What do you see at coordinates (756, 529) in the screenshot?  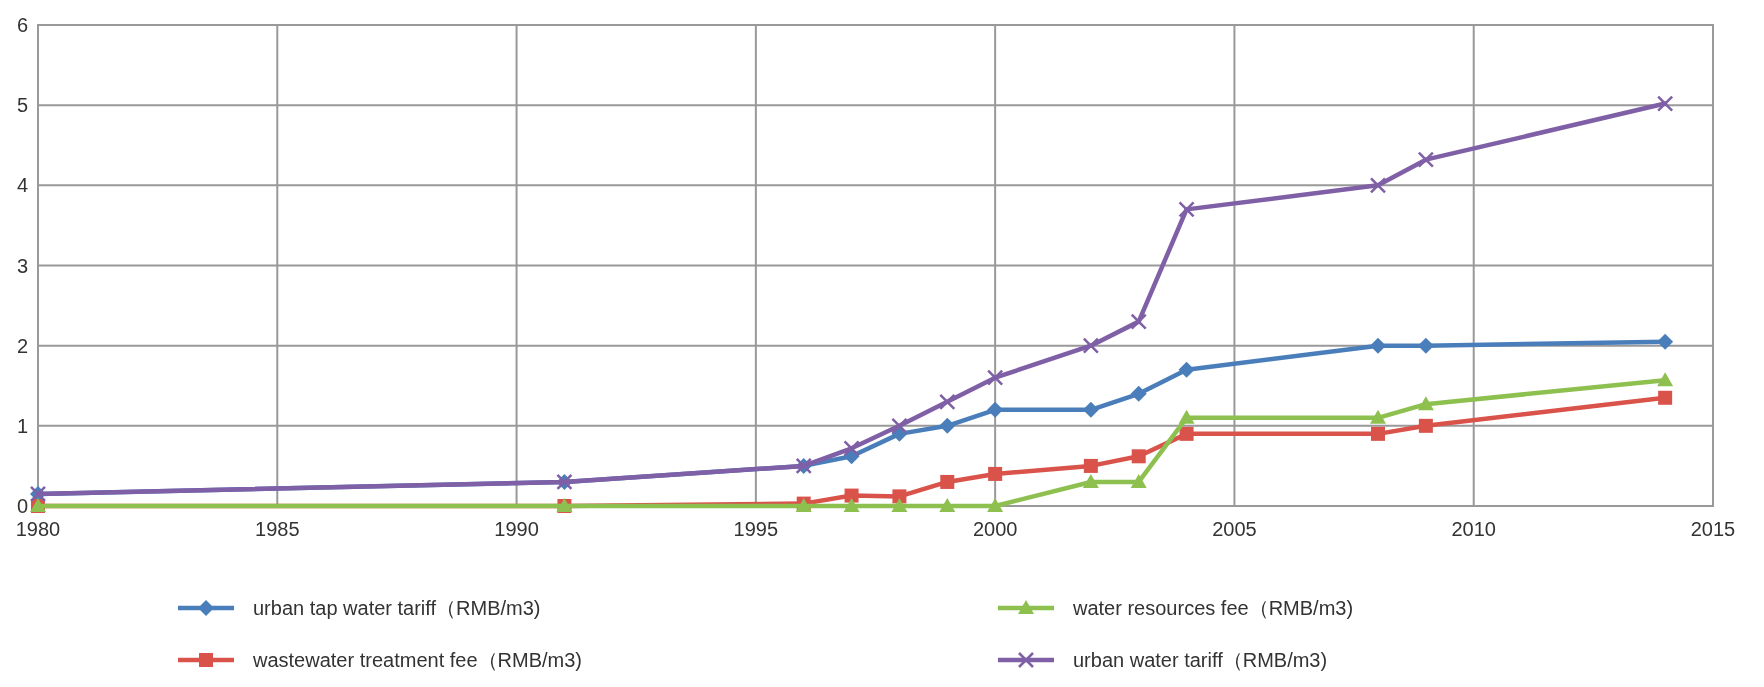 I see `x-tick-label: 1995` at bounding box center [756, 529].